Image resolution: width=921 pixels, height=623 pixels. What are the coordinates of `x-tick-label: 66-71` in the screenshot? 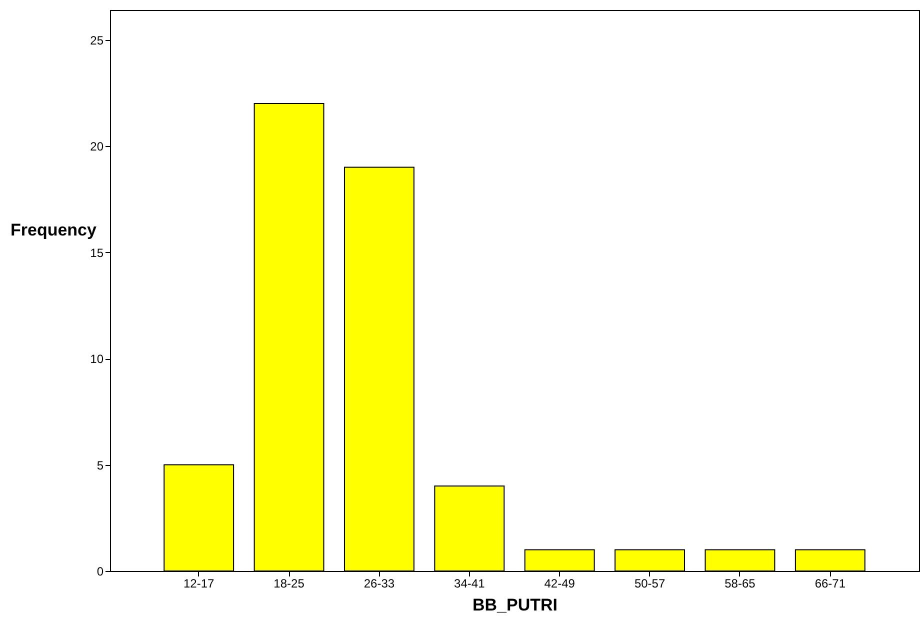 It's located at (830, 583).